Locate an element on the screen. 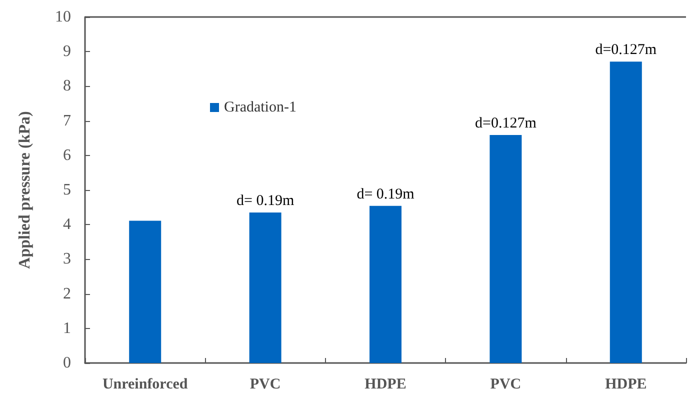 The width and height of the screenshot is (690, 401). legend-label: Gradation-1 is located at coordinates (260, 108).